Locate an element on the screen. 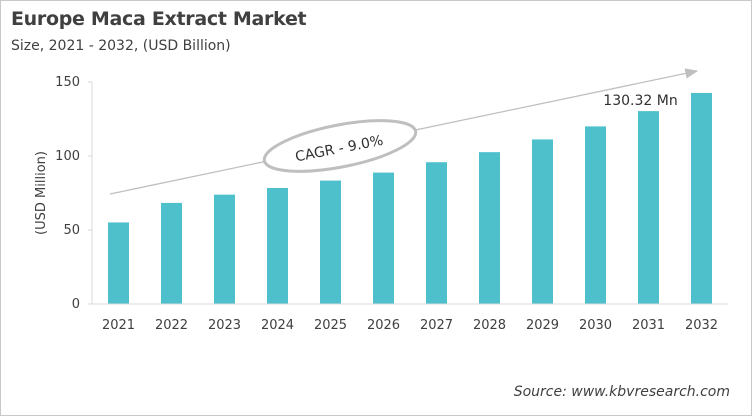 Image resolution: width=752 pixels, height=416 pixels. y-tick-label: 150 is located at coordinates (67, 82).